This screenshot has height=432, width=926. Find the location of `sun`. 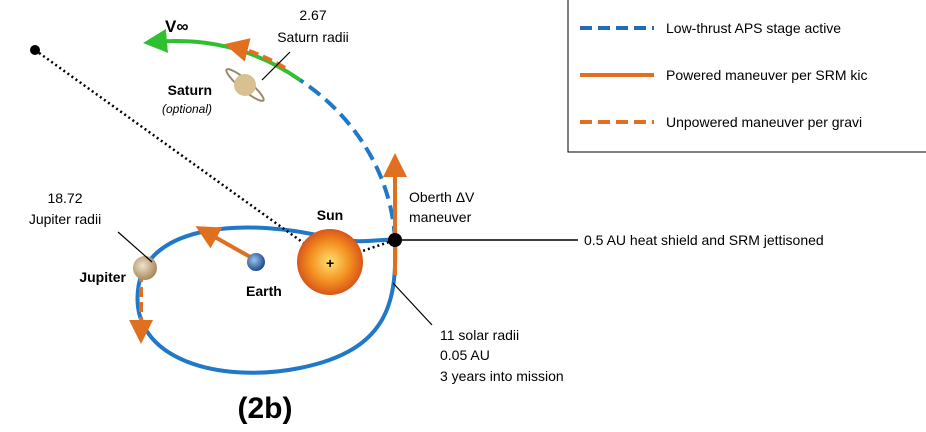

sun is located at coordinates (330, 262).